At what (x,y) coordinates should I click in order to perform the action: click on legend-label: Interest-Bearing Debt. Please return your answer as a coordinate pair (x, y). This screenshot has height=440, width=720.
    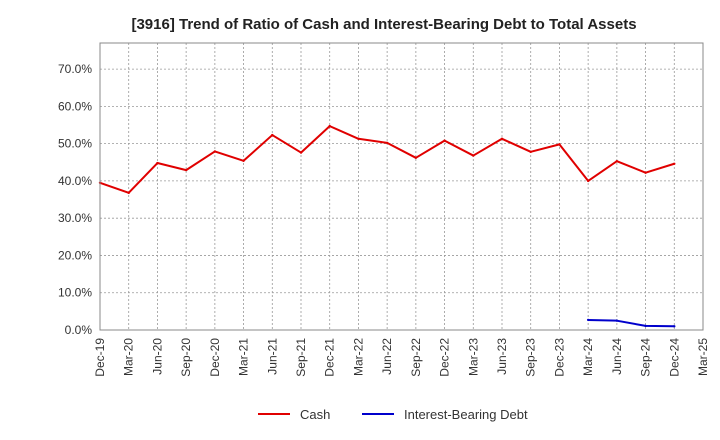
    Looking at the image, I should click on (466, 414).